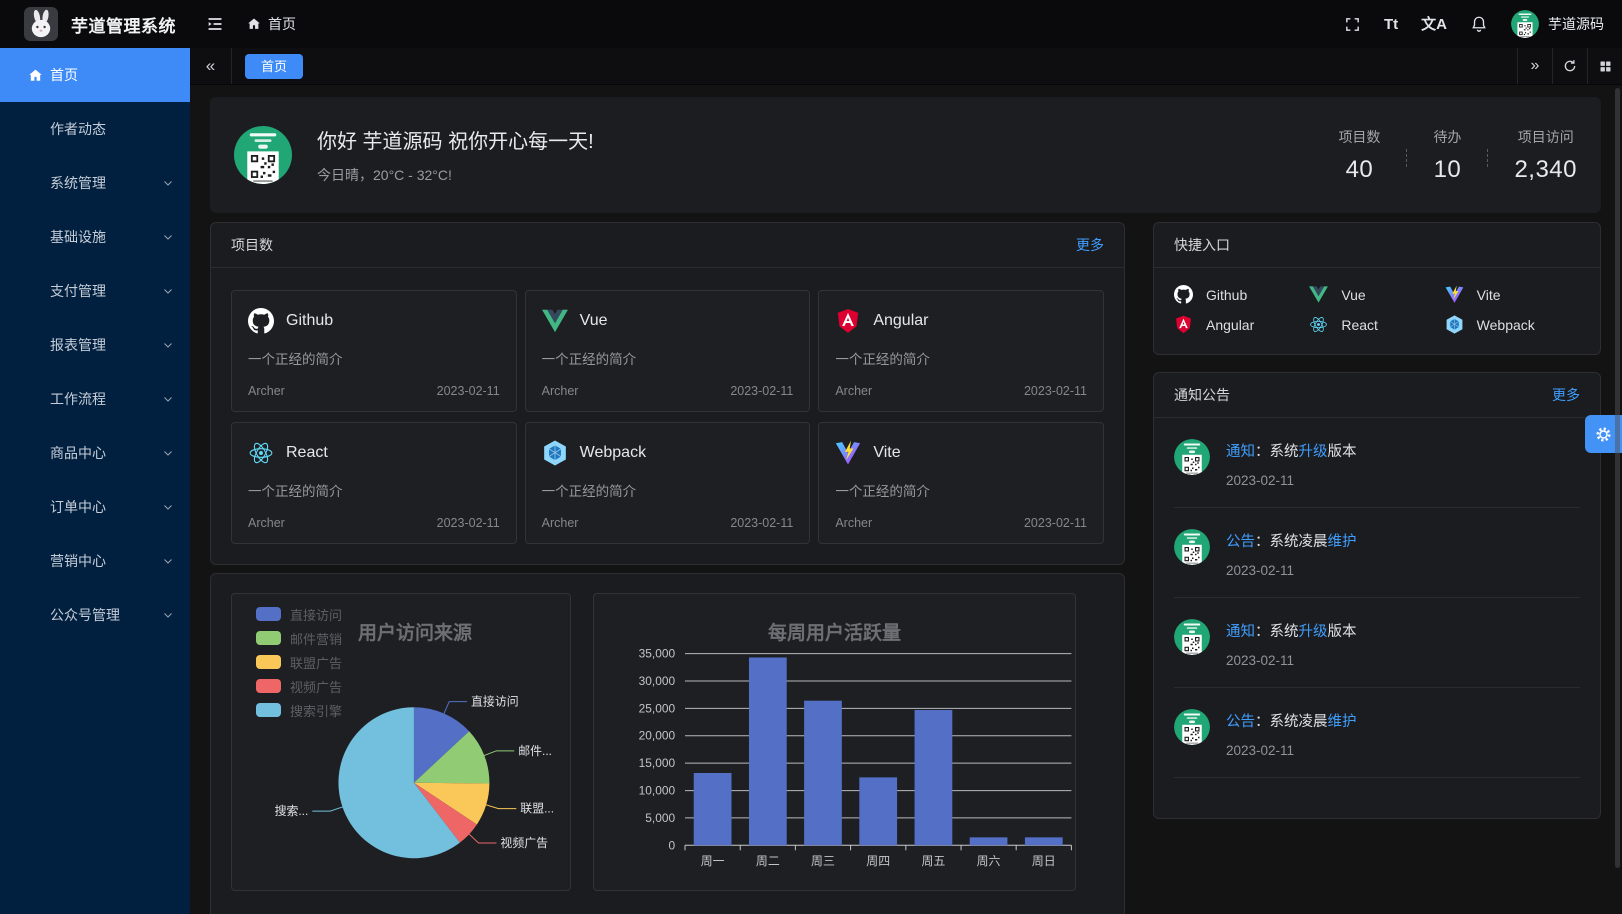 Image resolution: width=1622 pixels, height=914 pixels. Describe the element at coordinates (266, 391) in the screenshot. I see `project-author: Archer` at that location.